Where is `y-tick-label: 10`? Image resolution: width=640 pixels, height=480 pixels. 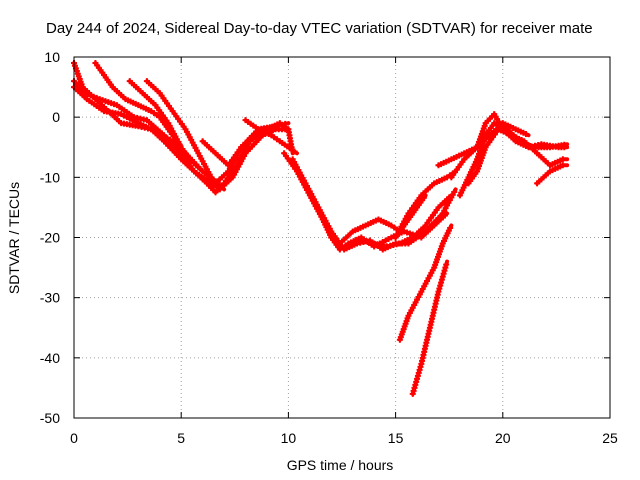 y-tick-label: 10 is located at coordinates (52, 57).